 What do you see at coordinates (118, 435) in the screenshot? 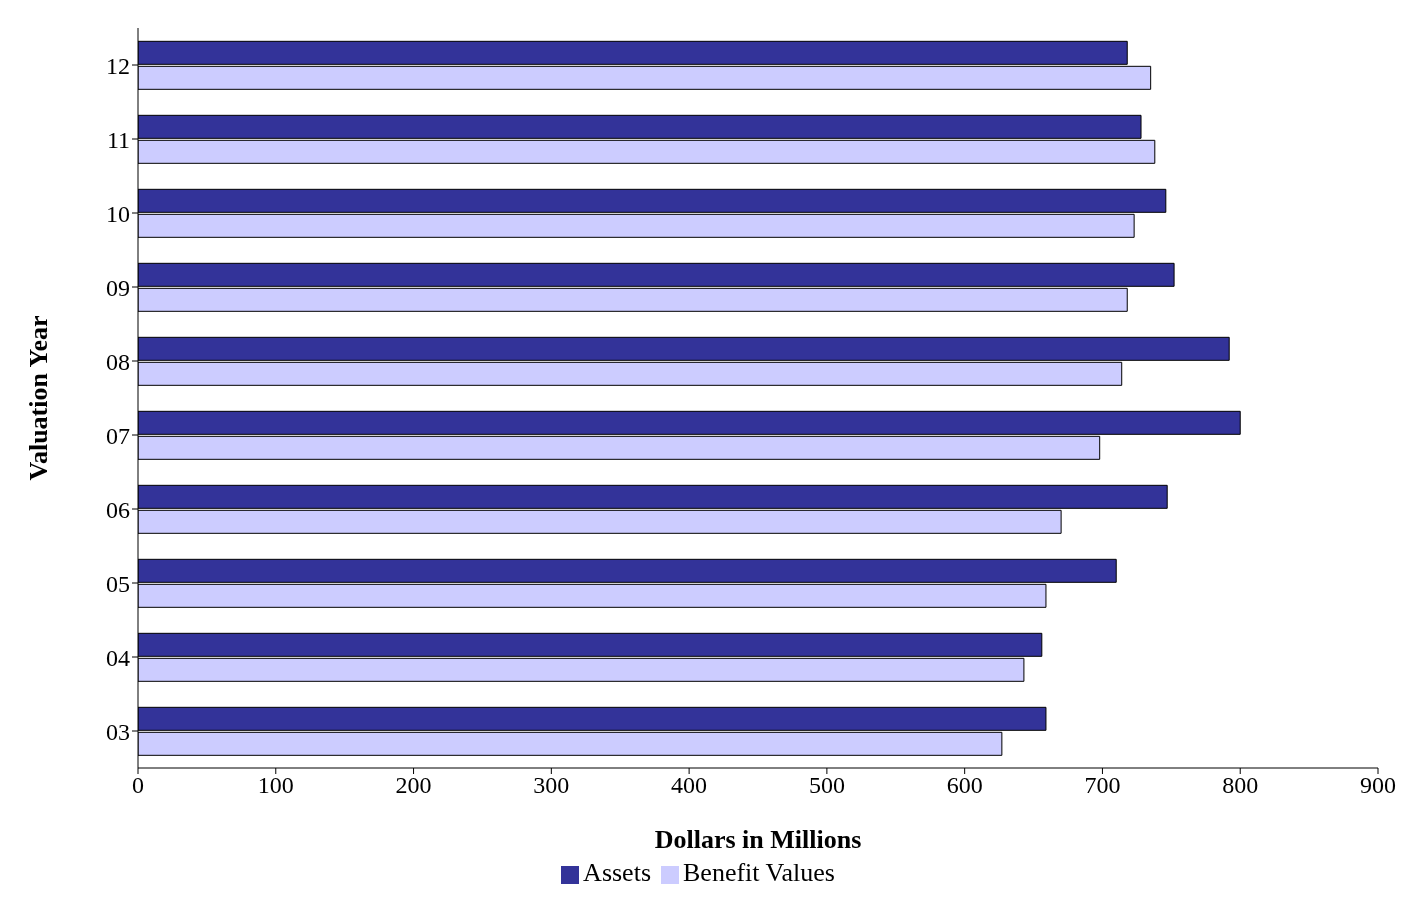
I see `y-tick-label: 07` at bounding box center [118, 435].